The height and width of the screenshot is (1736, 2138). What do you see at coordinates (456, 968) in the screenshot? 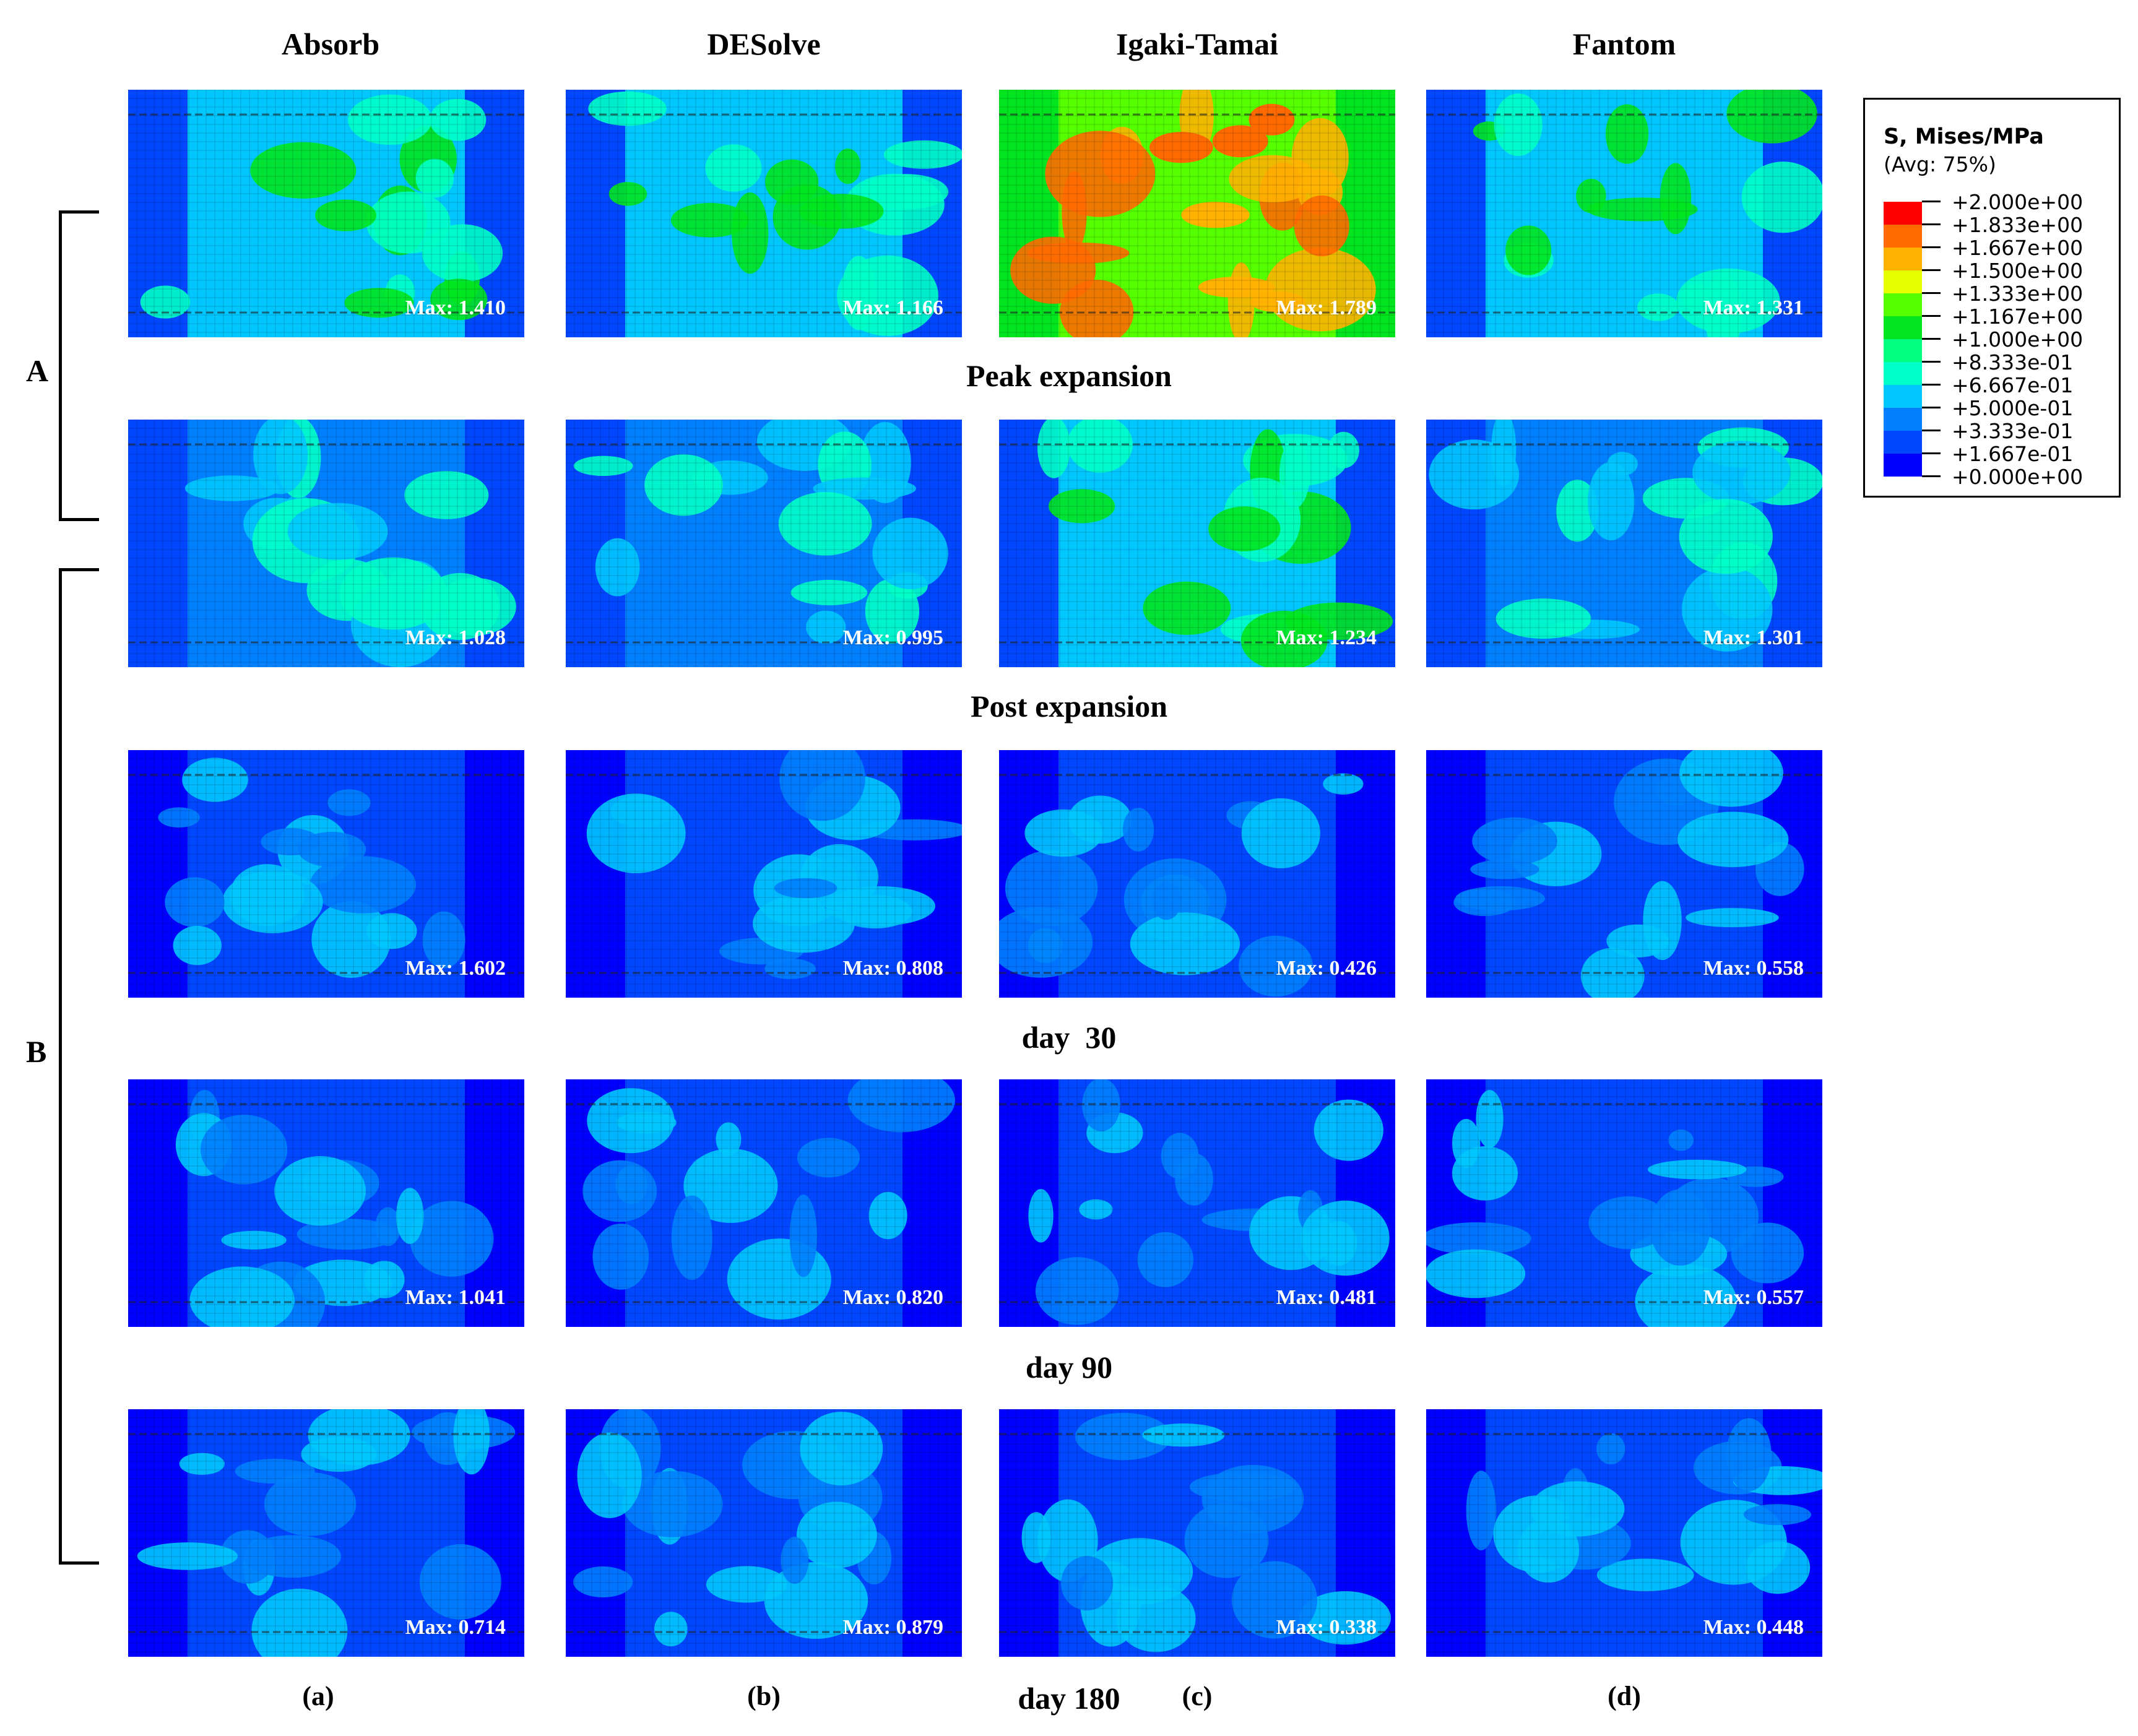
I see `max-stress-label: Max: 1.602` at bounding box center [456, 968].